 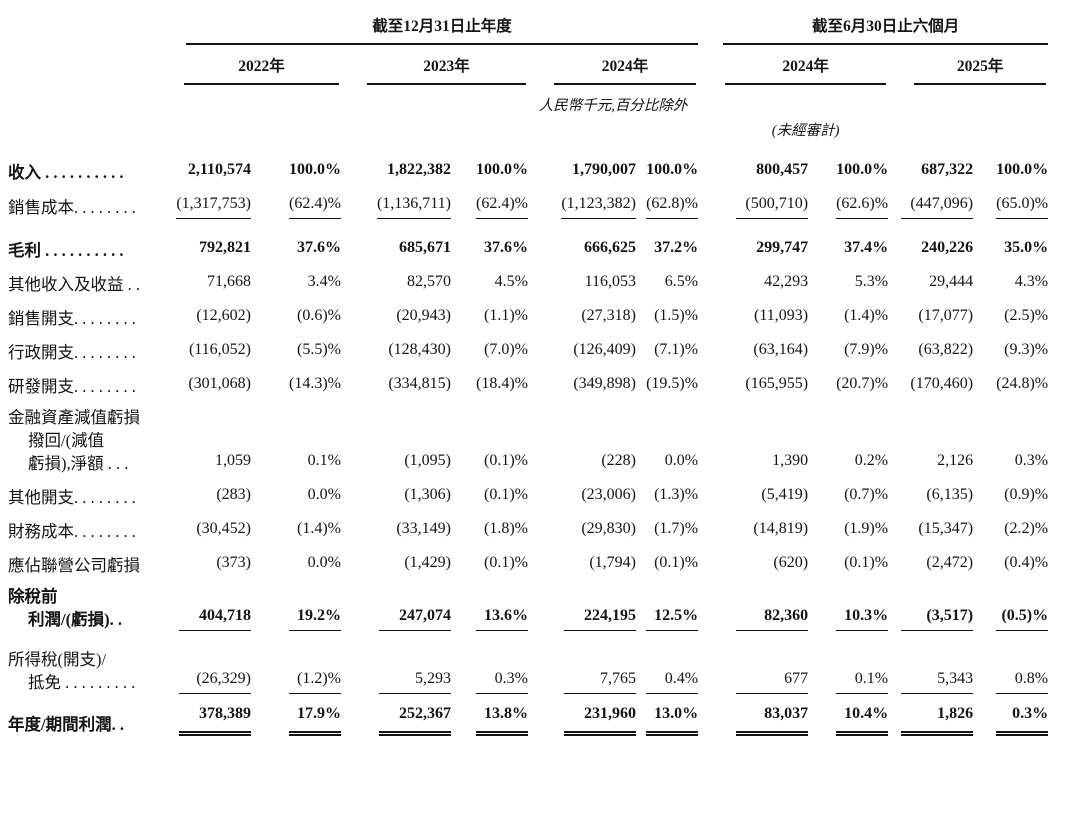 What do you see at coordinates (204, 608) in the screenshot?
I see `amount-cell: 404,718` at bounding box center [204, 608].